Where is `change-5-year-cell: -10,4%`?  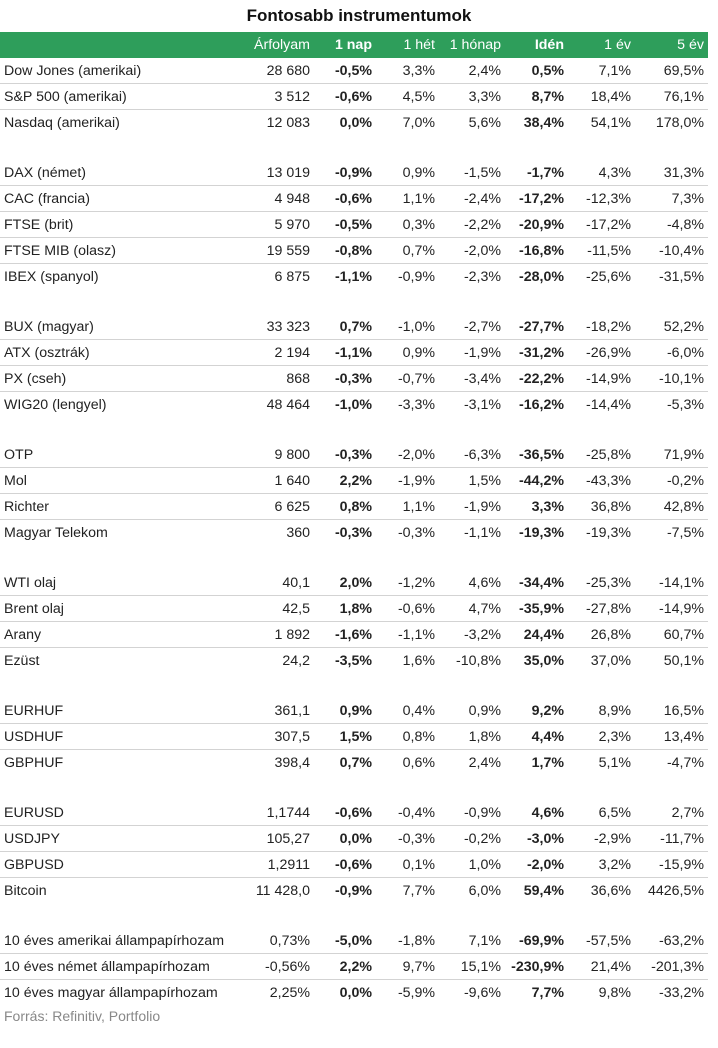 change-5-year-cell: -10,4% is located at coordinates (671, 250).